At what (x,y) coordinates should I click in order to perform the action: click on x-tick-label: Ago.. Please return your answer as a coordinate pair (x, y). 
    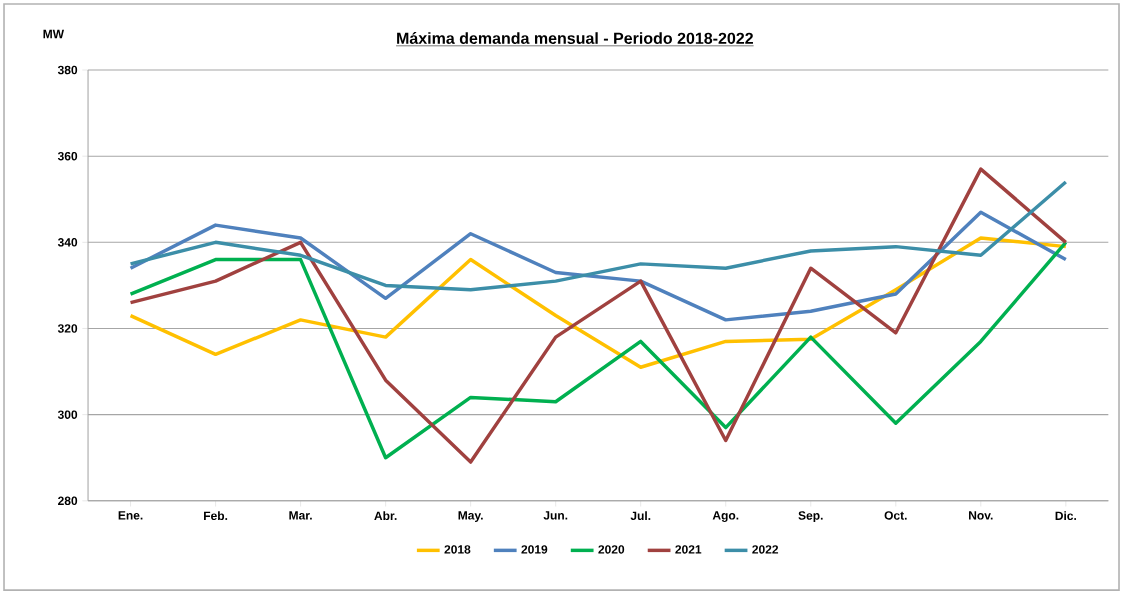
    Looking at the image, I should click on (725, 516).